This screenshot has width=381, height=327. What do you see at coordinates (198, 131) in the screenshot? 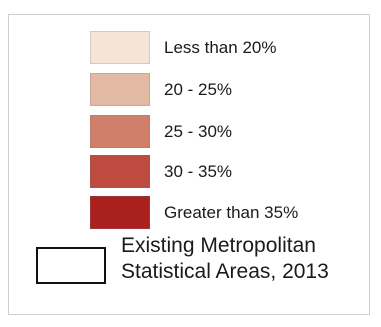
I see `legend-label-25-30: 25 - 30%` at bounding box center [198, 131].